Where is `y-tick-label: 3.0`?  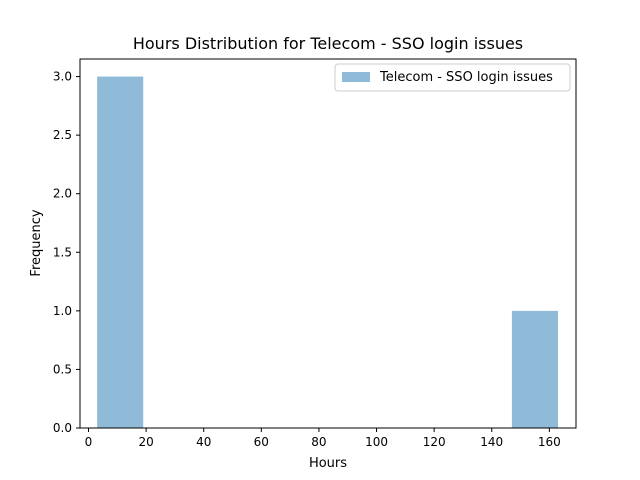 y-tick-label: 3.0 is located at coordinates (62, 77).